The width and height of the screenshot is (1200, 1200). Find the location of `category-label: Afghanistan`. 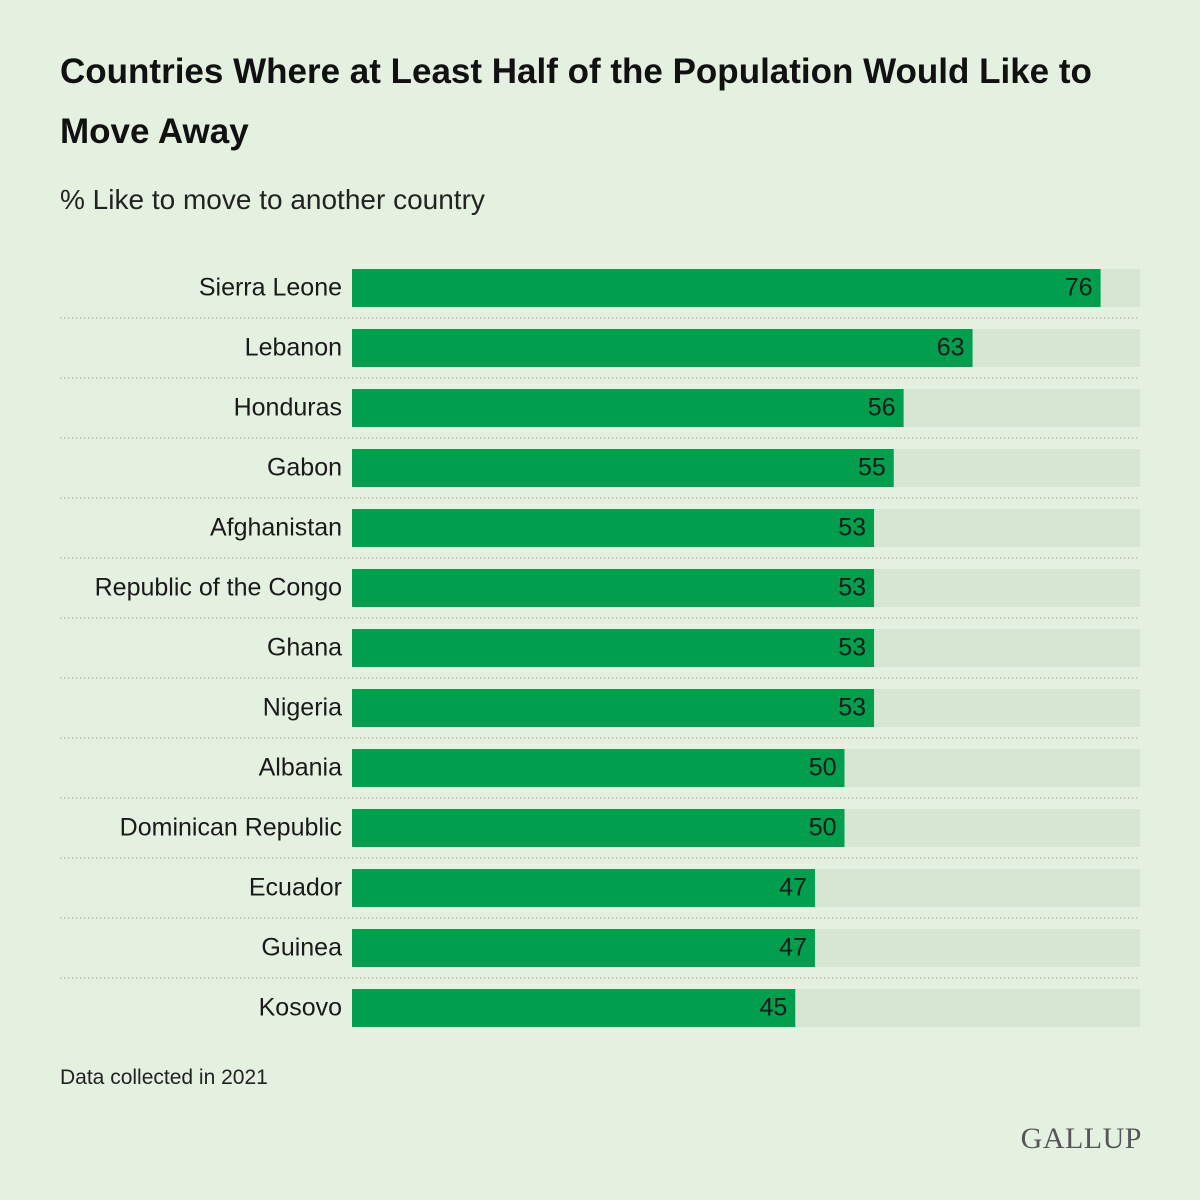

category-label: Afghanistan is located at coordinates (276, 528).